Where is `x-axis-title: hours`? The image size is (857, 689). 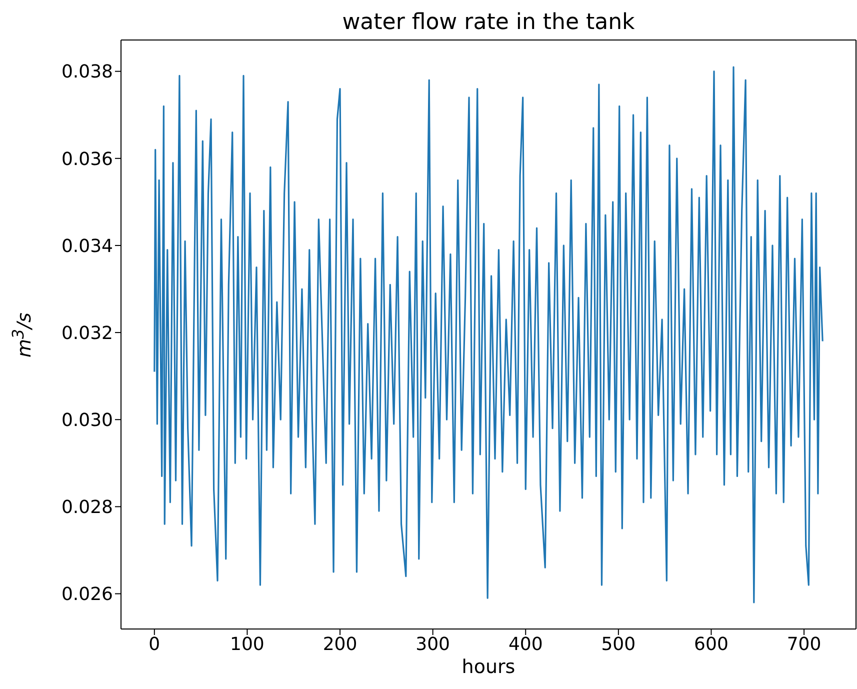 x-axis-title: hours is located at coordinates (488, 667).